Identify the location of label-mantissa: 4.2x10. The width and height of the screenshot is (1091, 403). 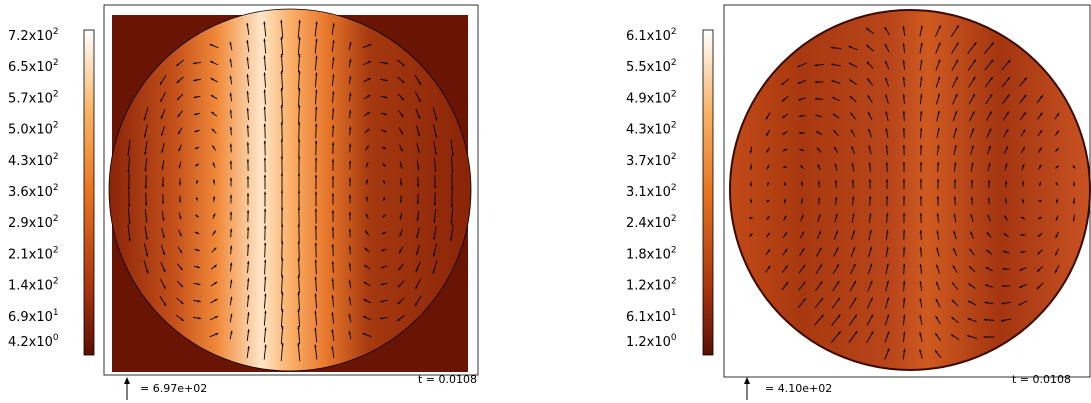
(30, 342).